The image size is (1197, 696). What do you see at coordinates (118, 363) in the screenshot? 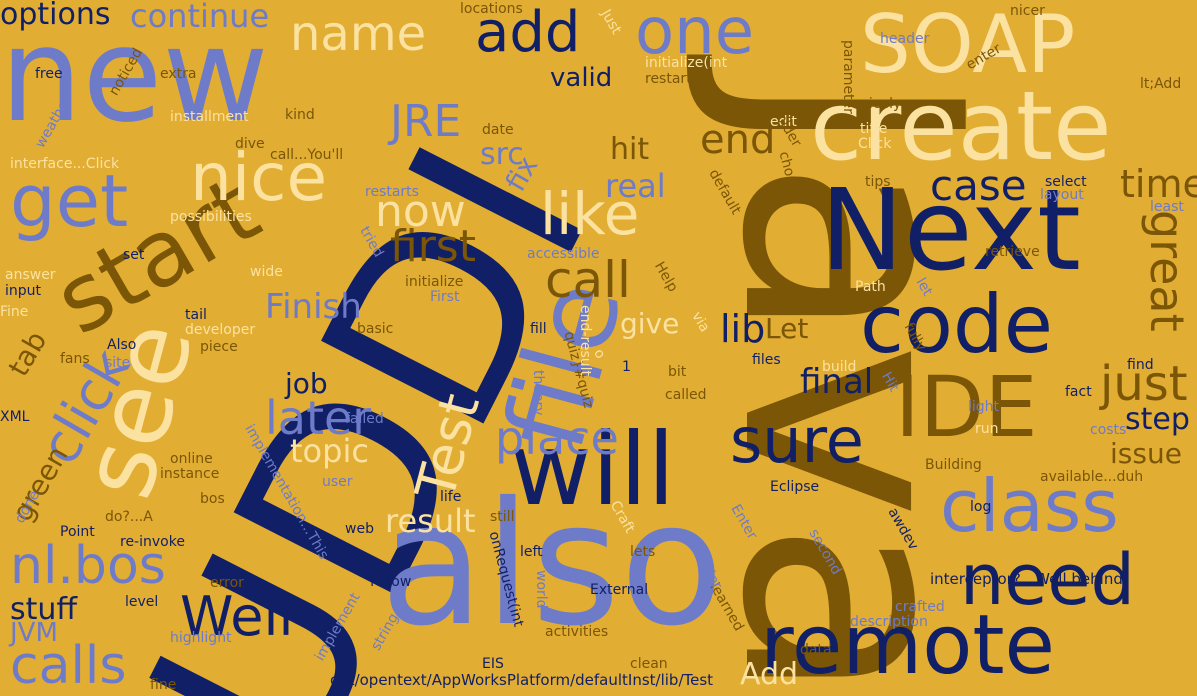
I see `word-site: site` at bounding box center [118, 363].